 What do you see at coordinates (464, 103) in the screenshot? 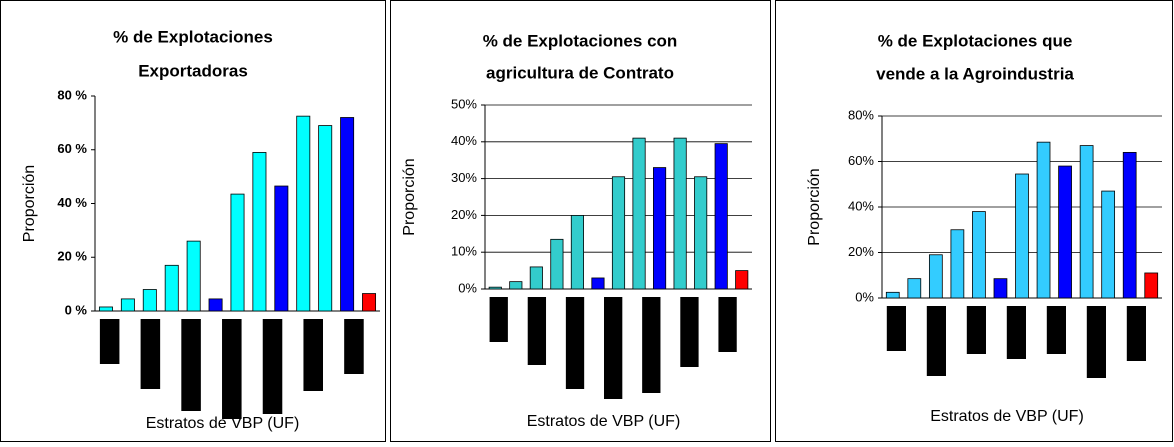
I see `y-tick-label: 50%` at bounding box center [464, 103].